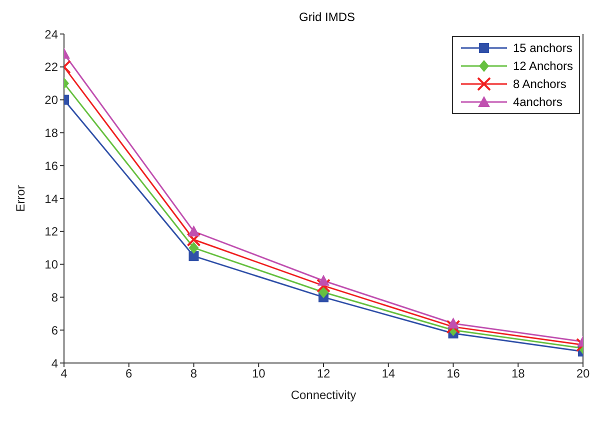 Image resolution: width=592 pixels, height=431 pixels. I want to click on x-axis-title: Connectivity, so click(323, 395).